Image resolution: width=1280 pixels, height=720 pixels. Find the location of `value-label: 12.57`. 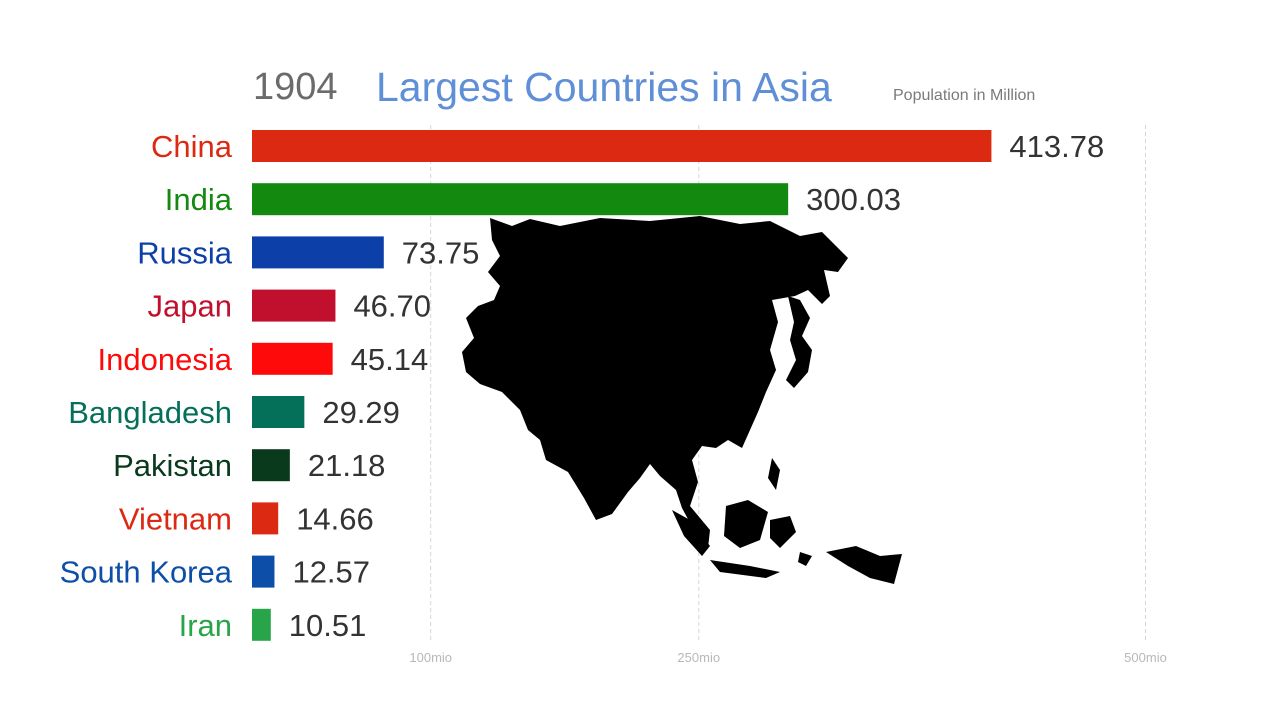

value-label: 12.57 is located at coordinates (331, 572).